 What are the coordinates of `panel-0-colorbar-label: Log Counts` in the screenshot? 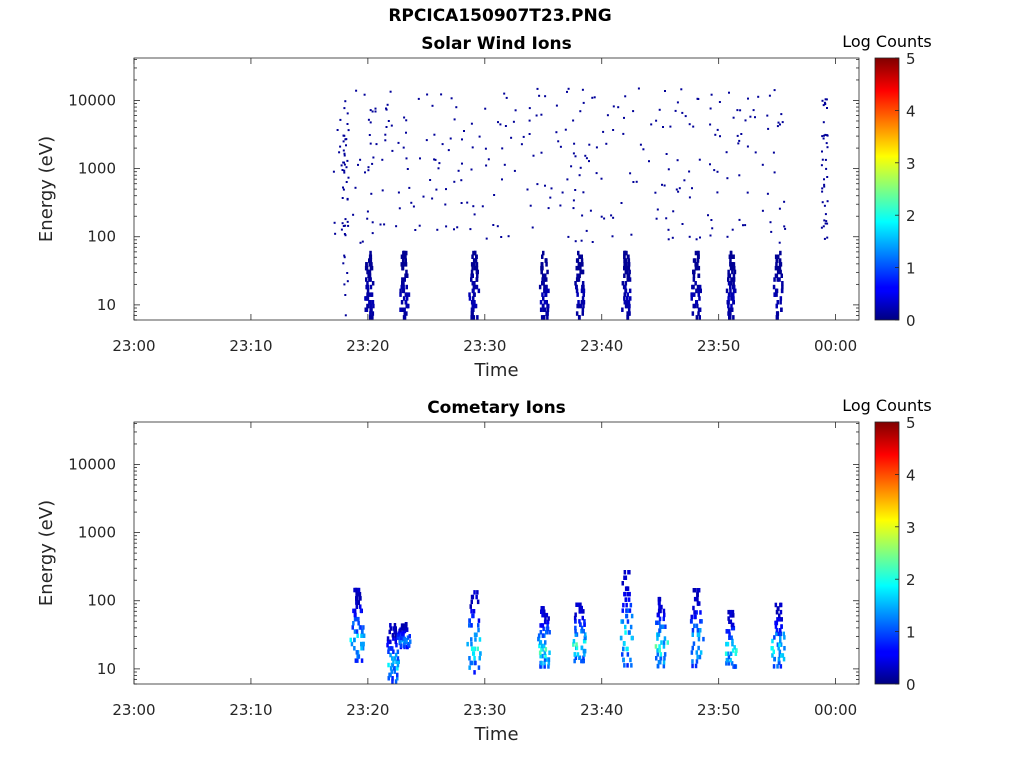 It's located at (887, 41).